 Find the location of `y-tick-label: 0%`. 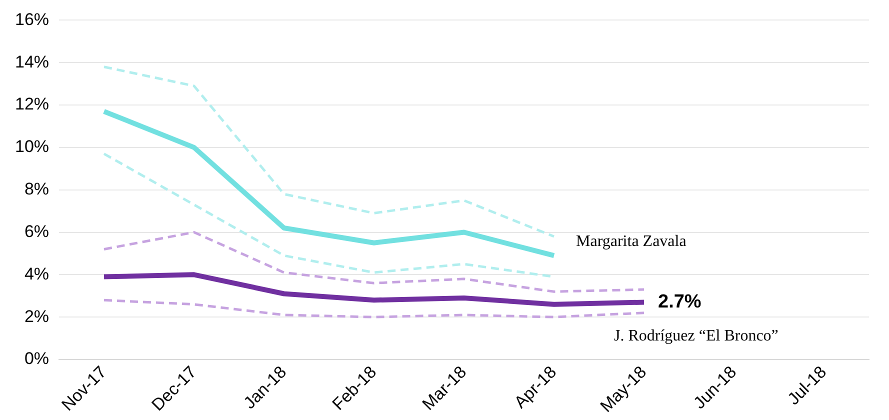

y-tick-label: 0% is located at coordinates (37, 358).